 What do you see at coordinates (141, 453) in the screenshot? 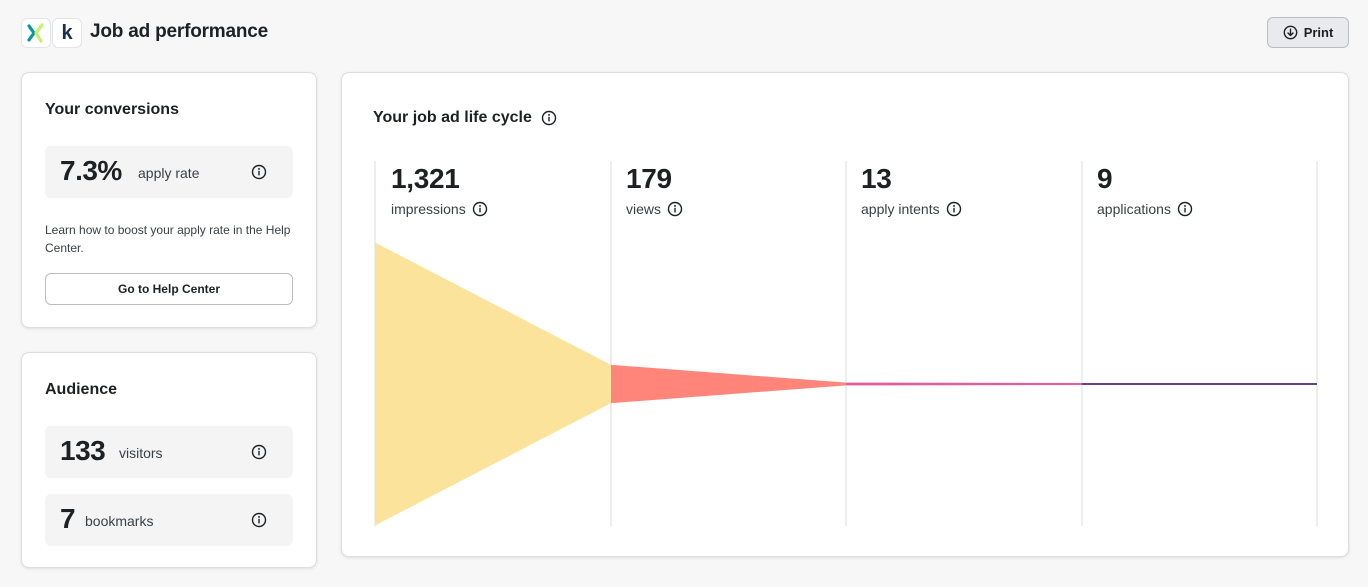
I see `visitors-label: visitors` at bounding box center [141, 453].